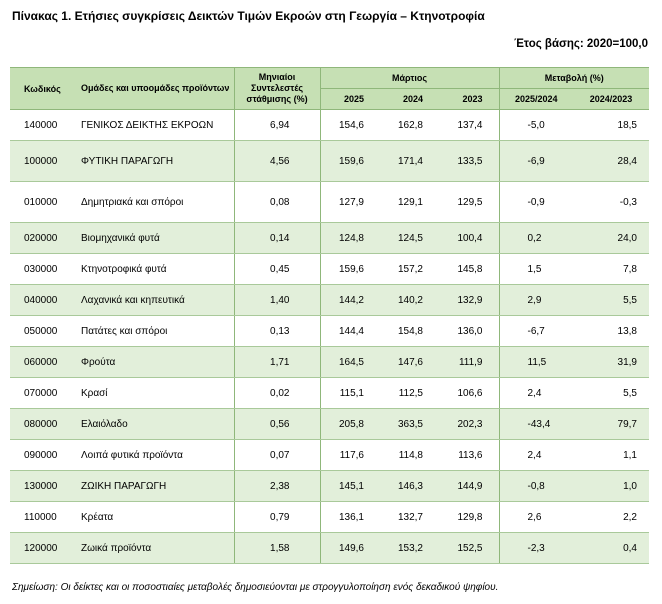 The height and width of the screenshot is (604, 662). What do you see at coordinates (41, 300) in the screenshot?
I see `row-code: 040000` at bounding box center [41, 300].